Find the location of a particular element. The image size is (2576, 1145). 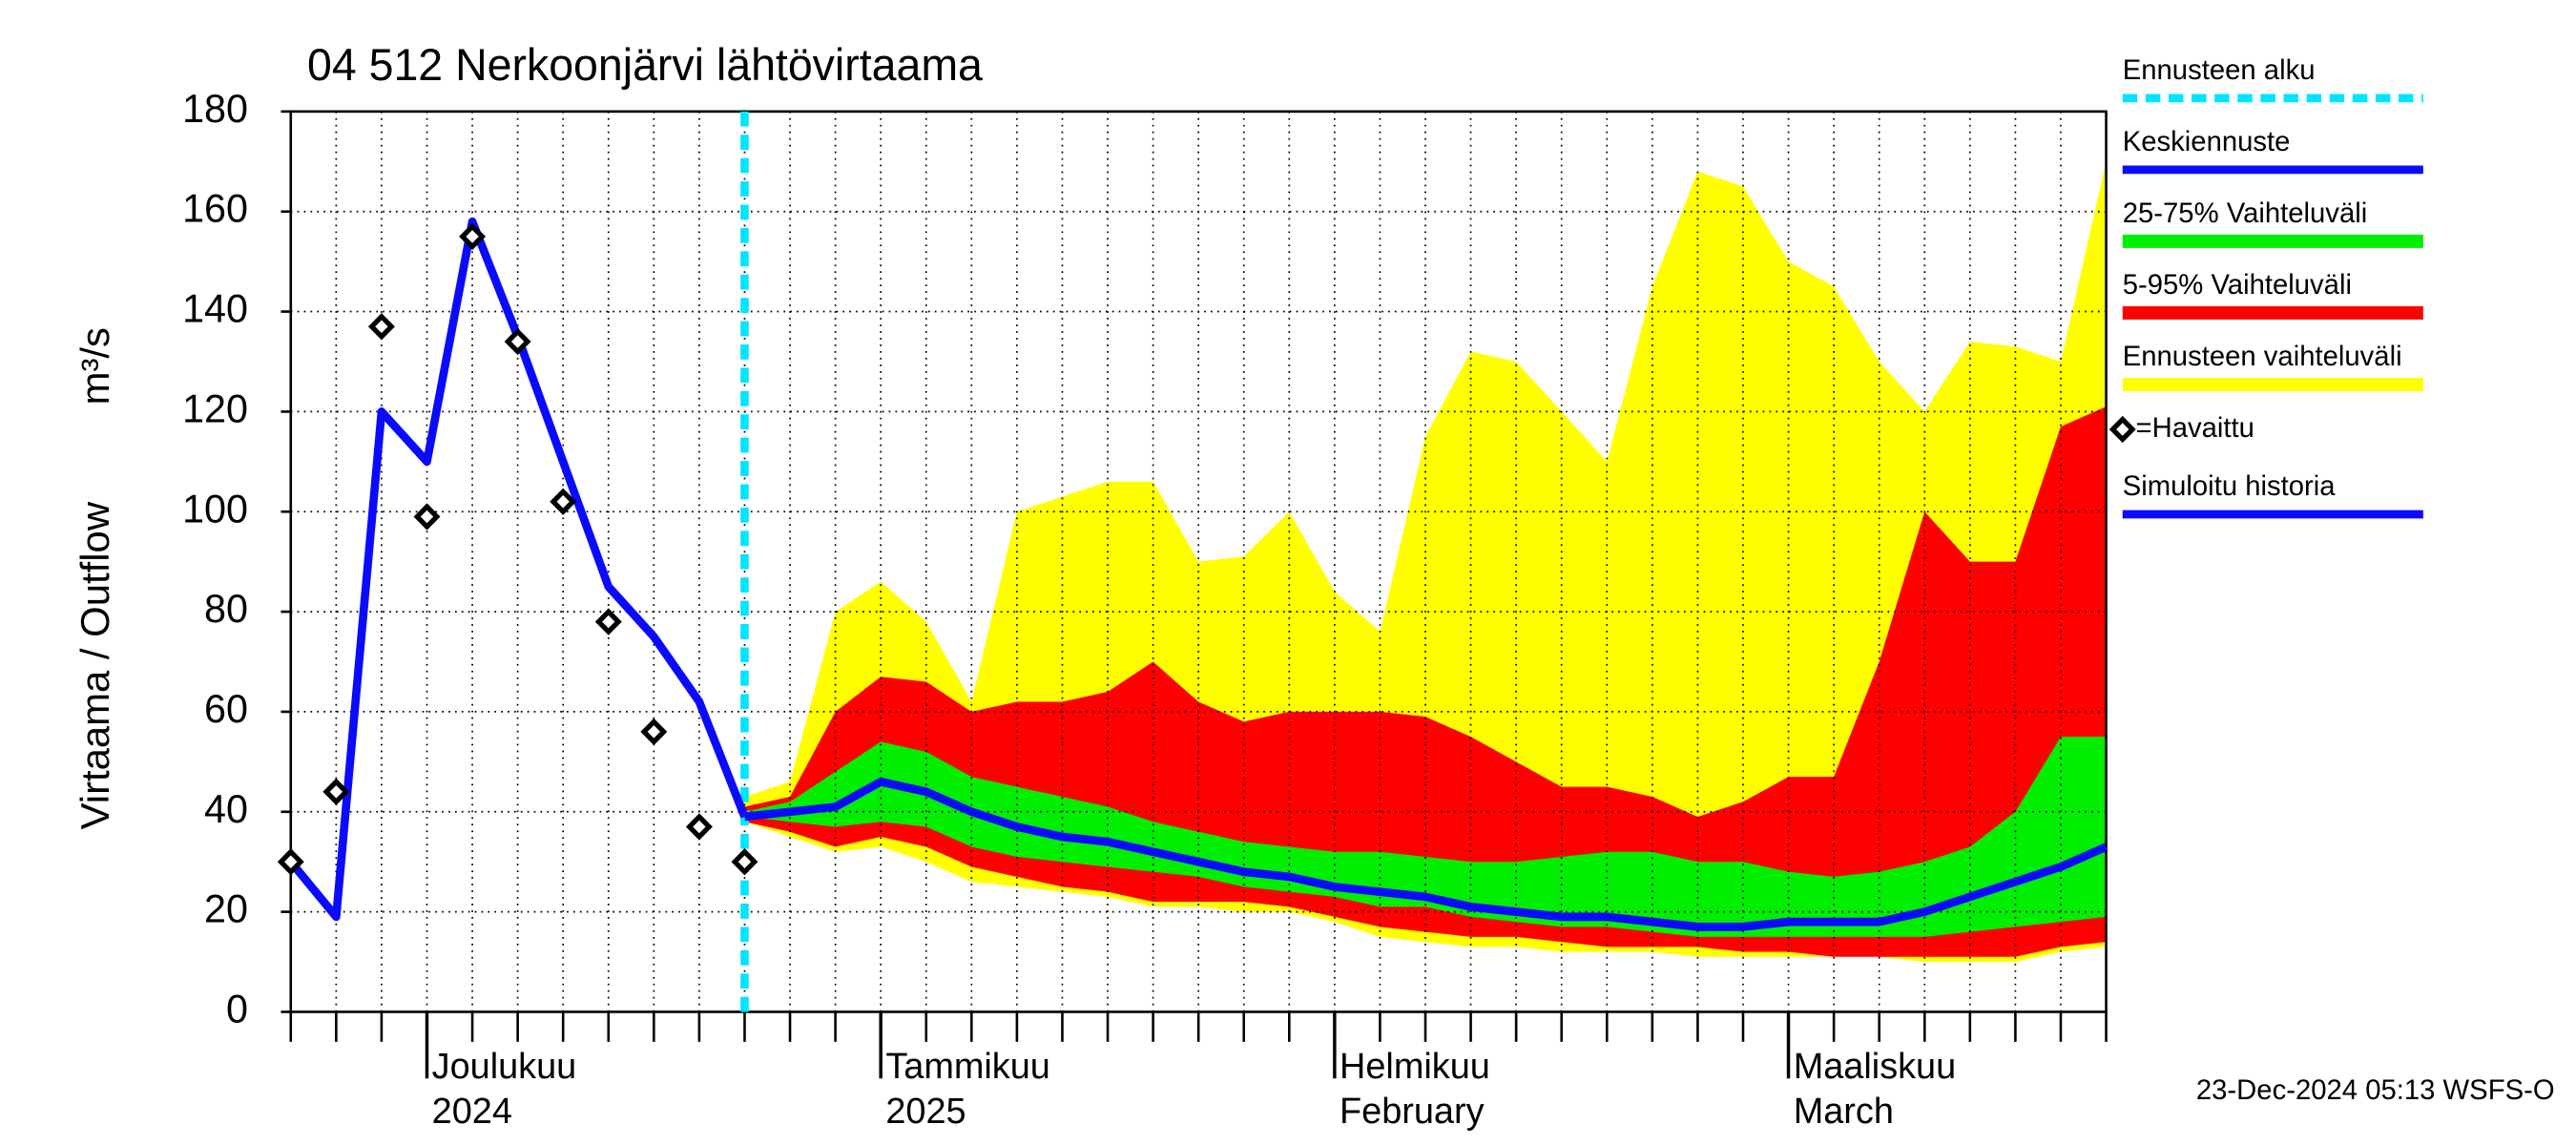

y-tick-label: 160 is located at coordinates (215, 208).